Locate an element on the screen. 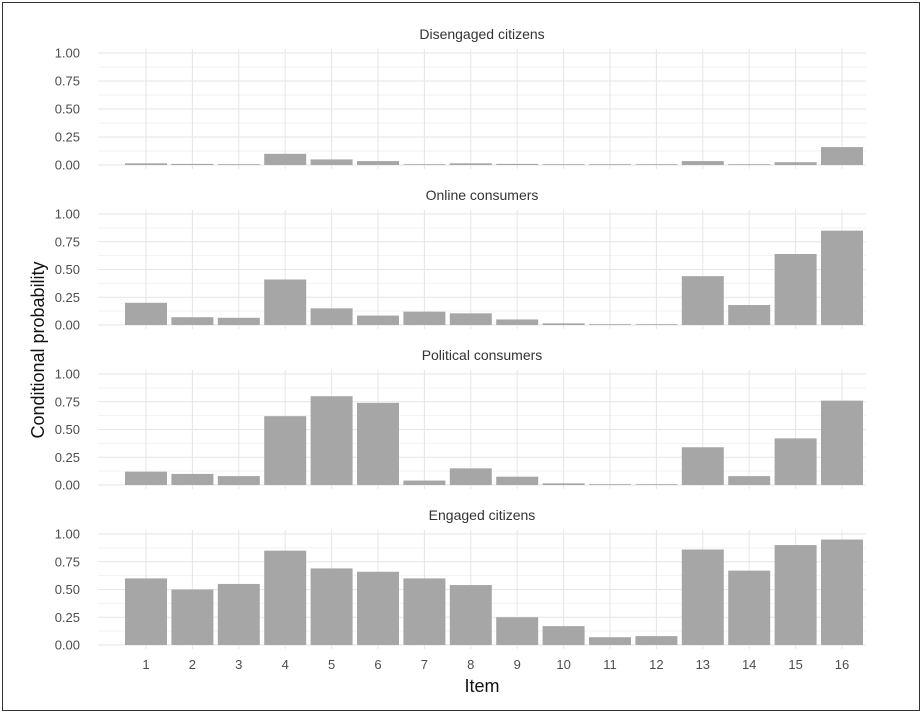 The height and width of the screenshot is (715, 924). x-tick-label: 8 is located at coordinates (470, 664).